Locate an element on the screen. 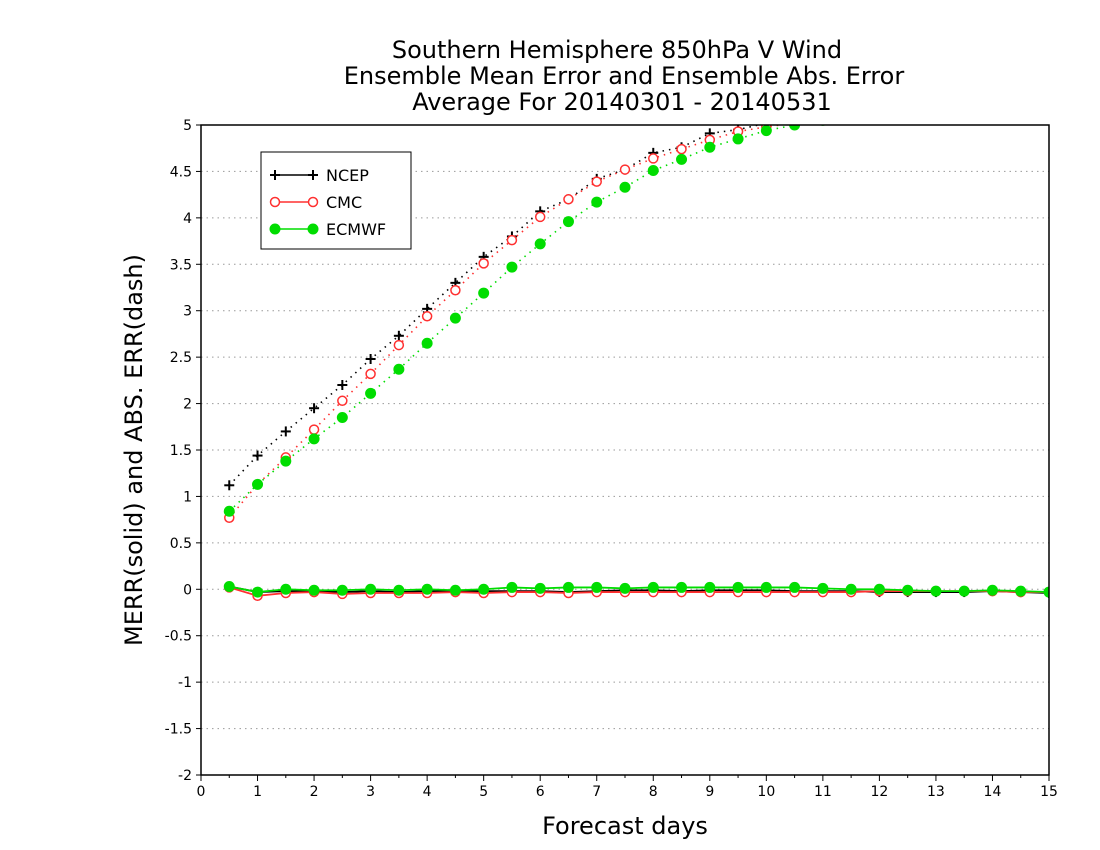  y-tick-label: -1 is located at coordinates (185, 683).